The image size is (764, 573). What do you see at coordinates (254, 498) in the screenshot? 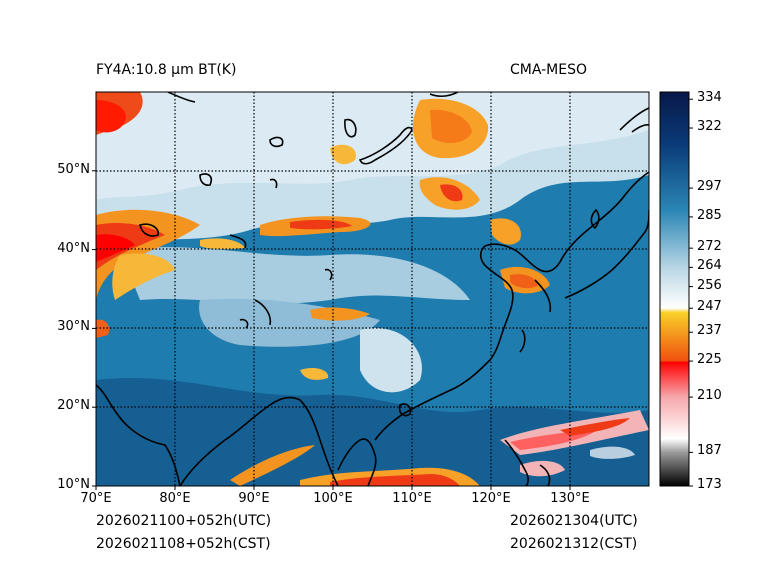
I see `lon-tick-label: 90°E` at bounding box center [254, 498].